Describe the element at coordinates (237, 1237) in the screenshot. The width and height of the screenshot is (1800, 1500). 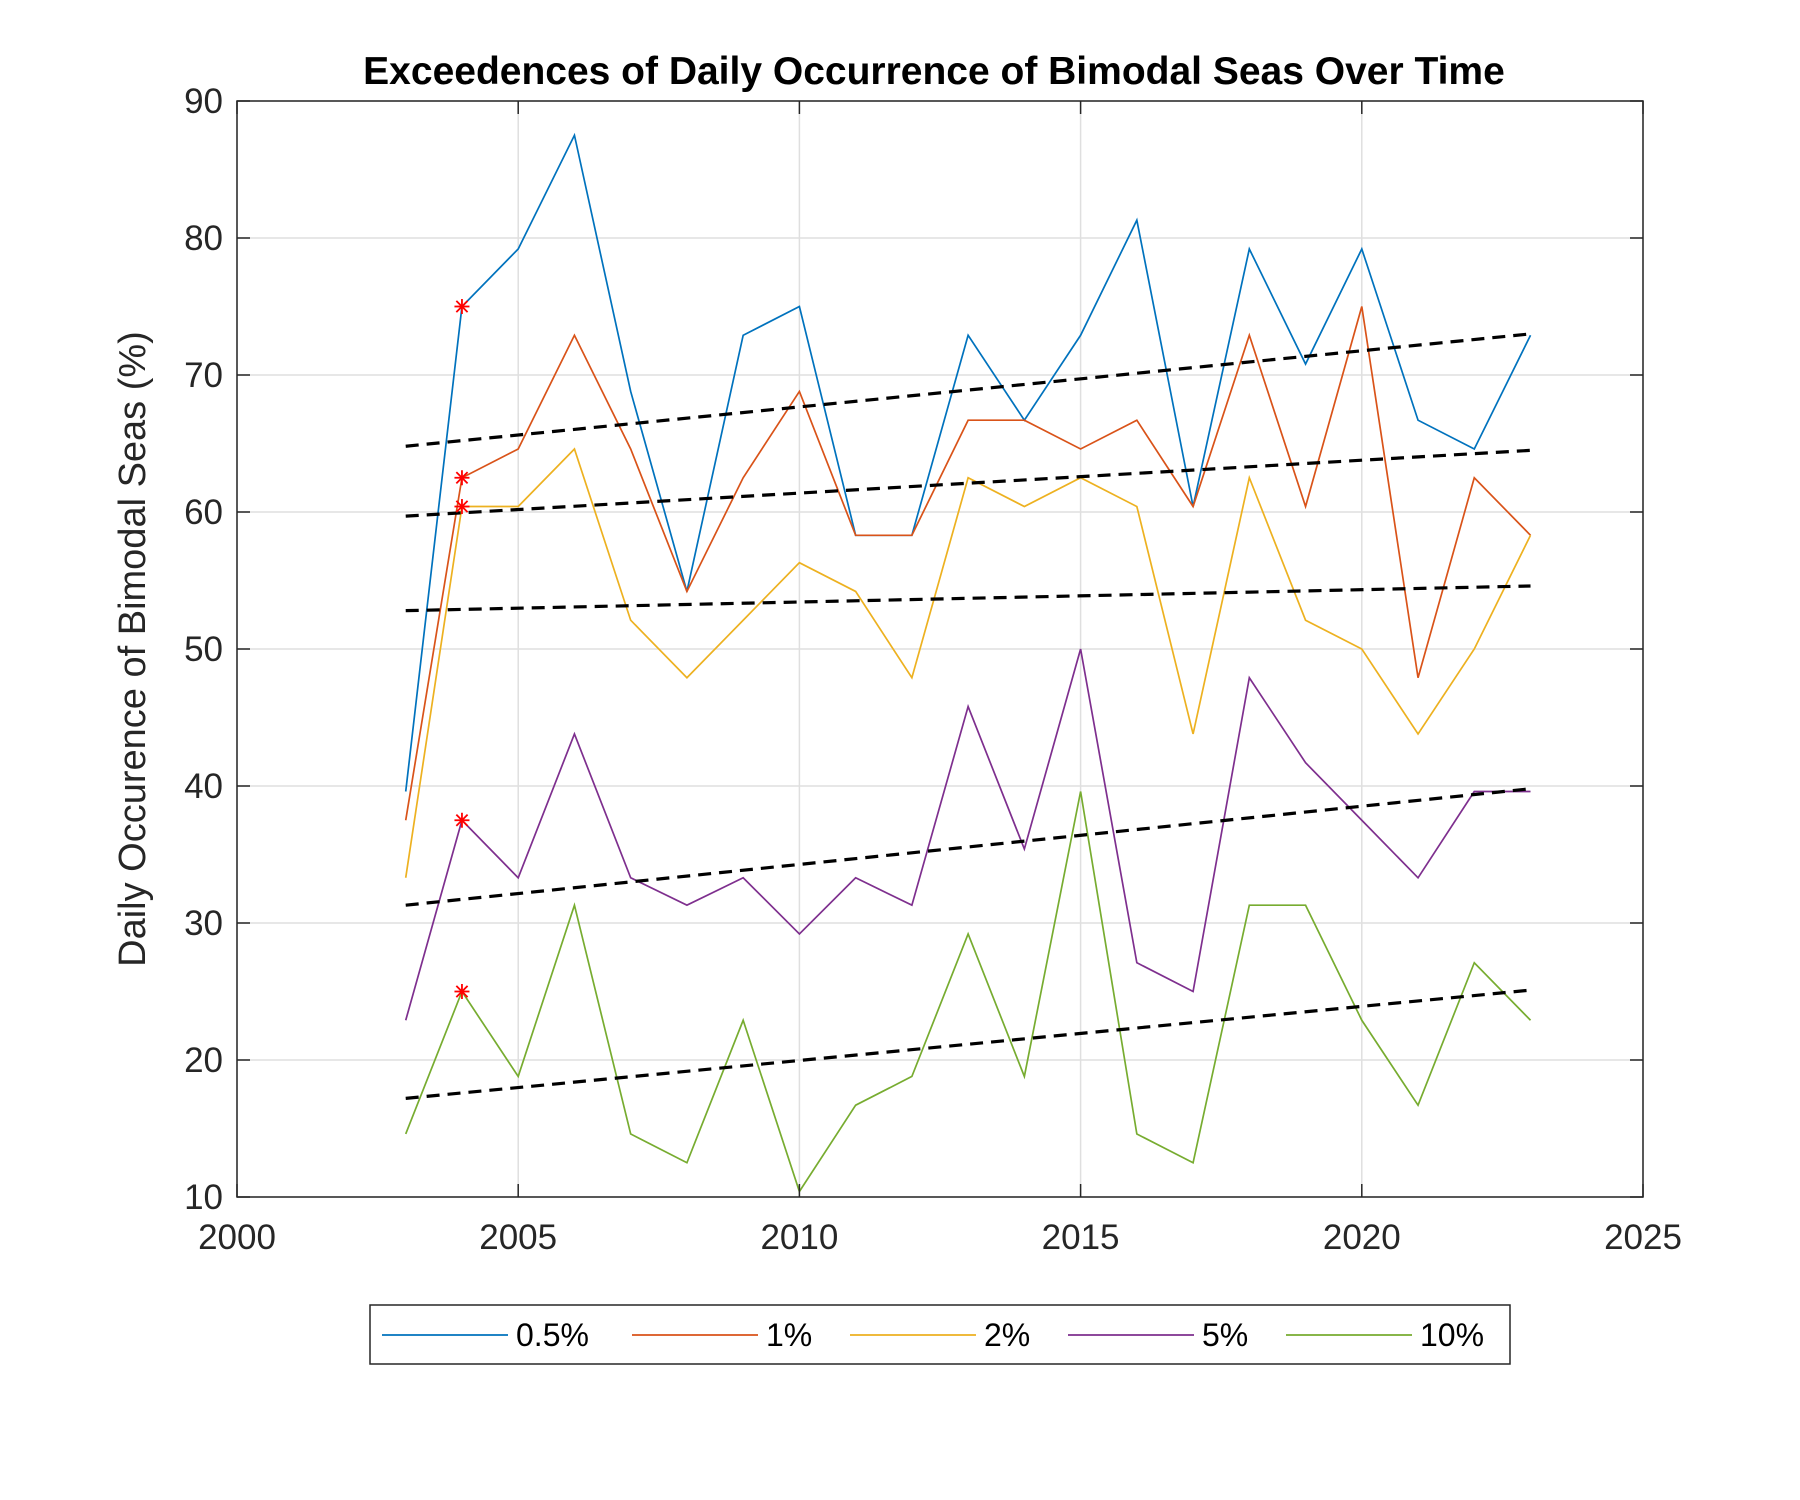
I see `x-tick-label: 2000` at that location.